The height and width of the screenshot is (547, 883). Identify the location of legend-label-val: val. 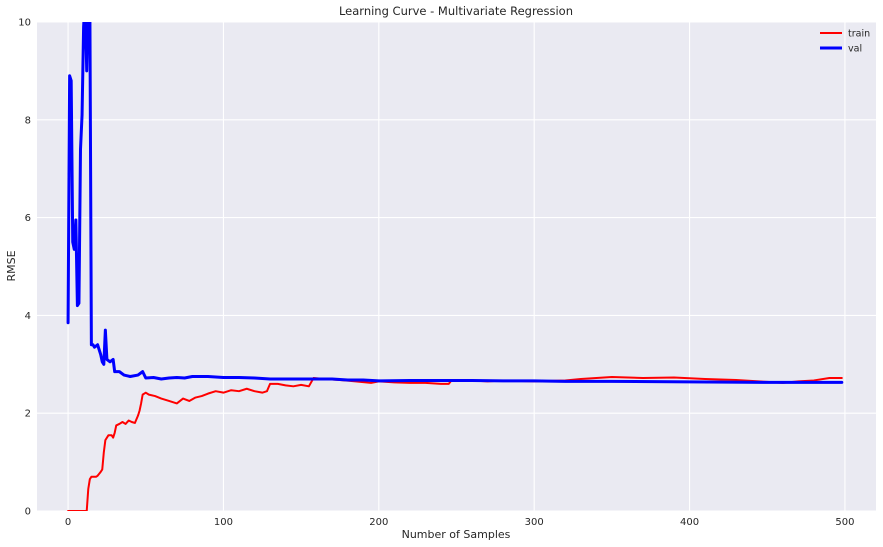
(855, 49).